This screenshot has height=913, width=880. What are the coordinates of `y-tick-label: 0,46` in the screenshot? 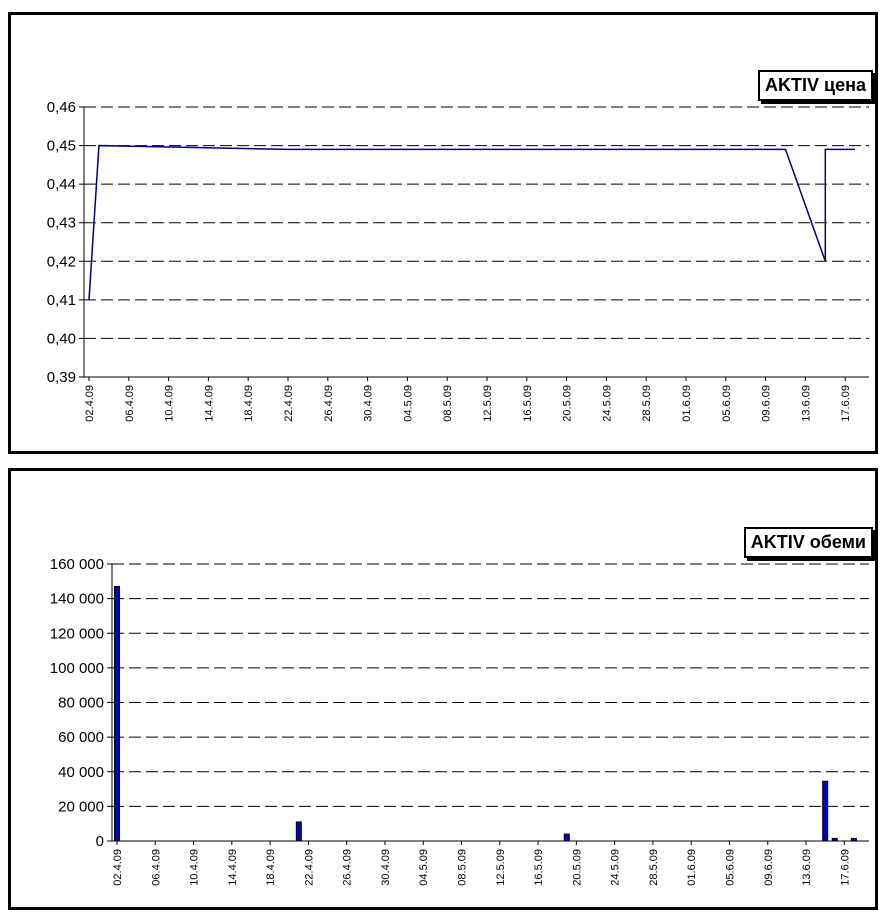 It's located at (61, 107).